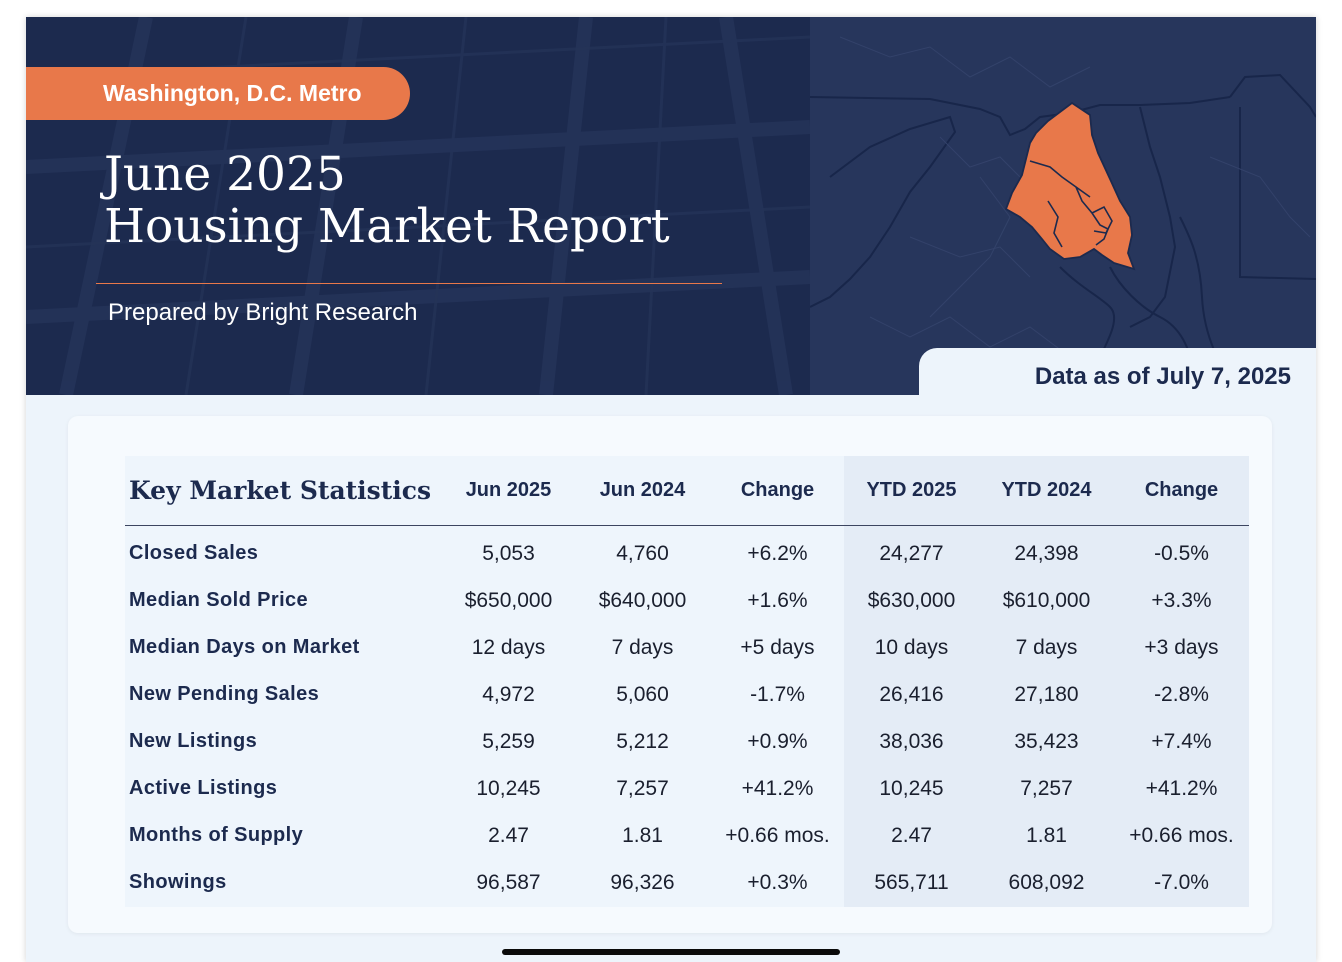  What do you see at coordinates (1046, 741) in the screenshot?
I see `table-cell: 35,423` at bounding box center [1046, 741].